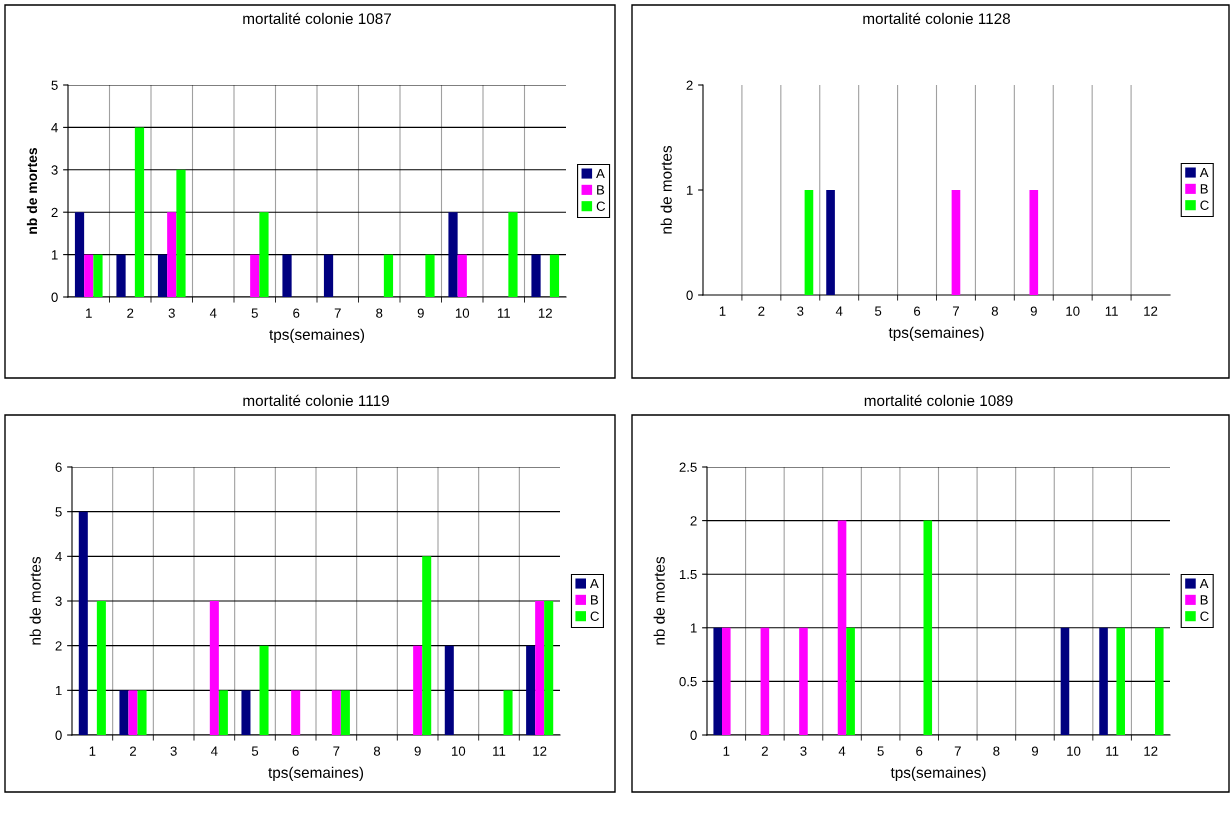  What do you see at coordinates (1111, 311) in the screenshot?
I see `x-tick-label: 11` at bounding box center [1111, 311].